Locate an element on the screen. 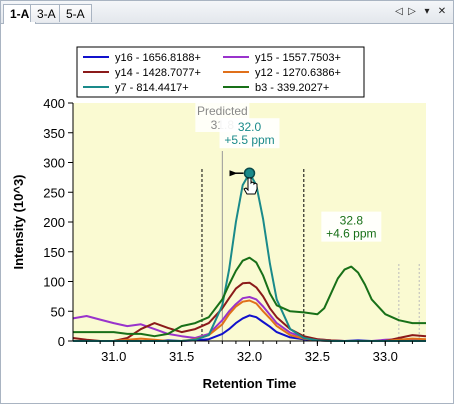 The width and height of the screenshot is (454, 404). tab-3-a: 3-A is located at coordinates (46, 13).